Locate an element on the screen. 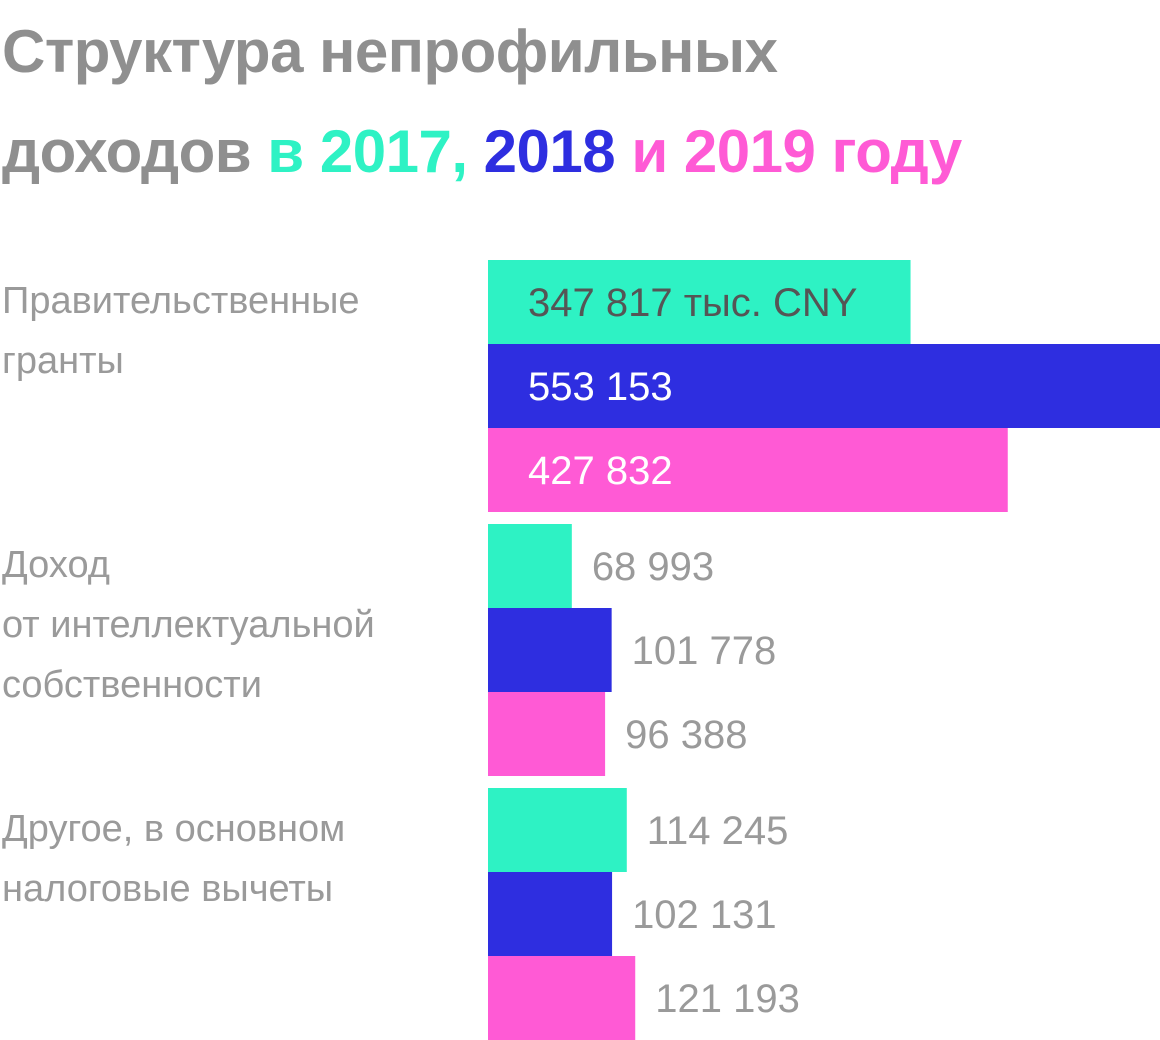  category-label-2-line-0: Другое, в основном is located at coordinates (173, 829).